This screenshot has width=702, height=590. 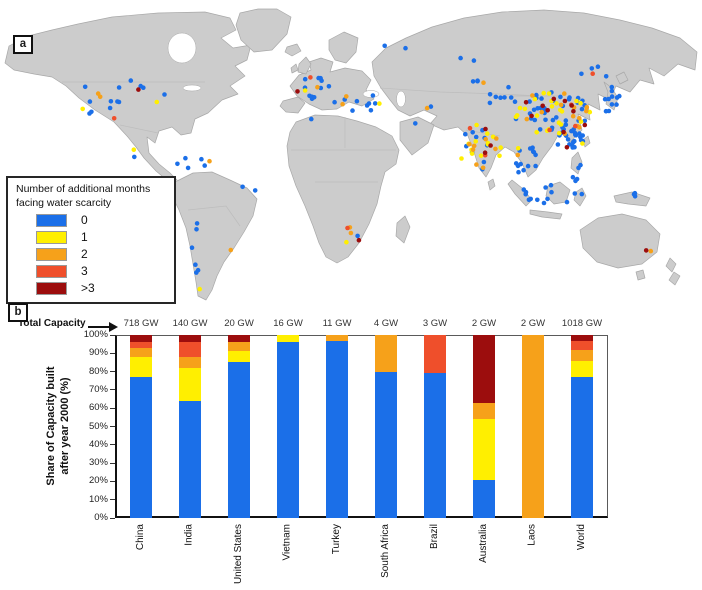 What do you see at coordinates (239, 440) in the screenshot?
I see `bar-segment-united-states` at bounding box center [239, 440].